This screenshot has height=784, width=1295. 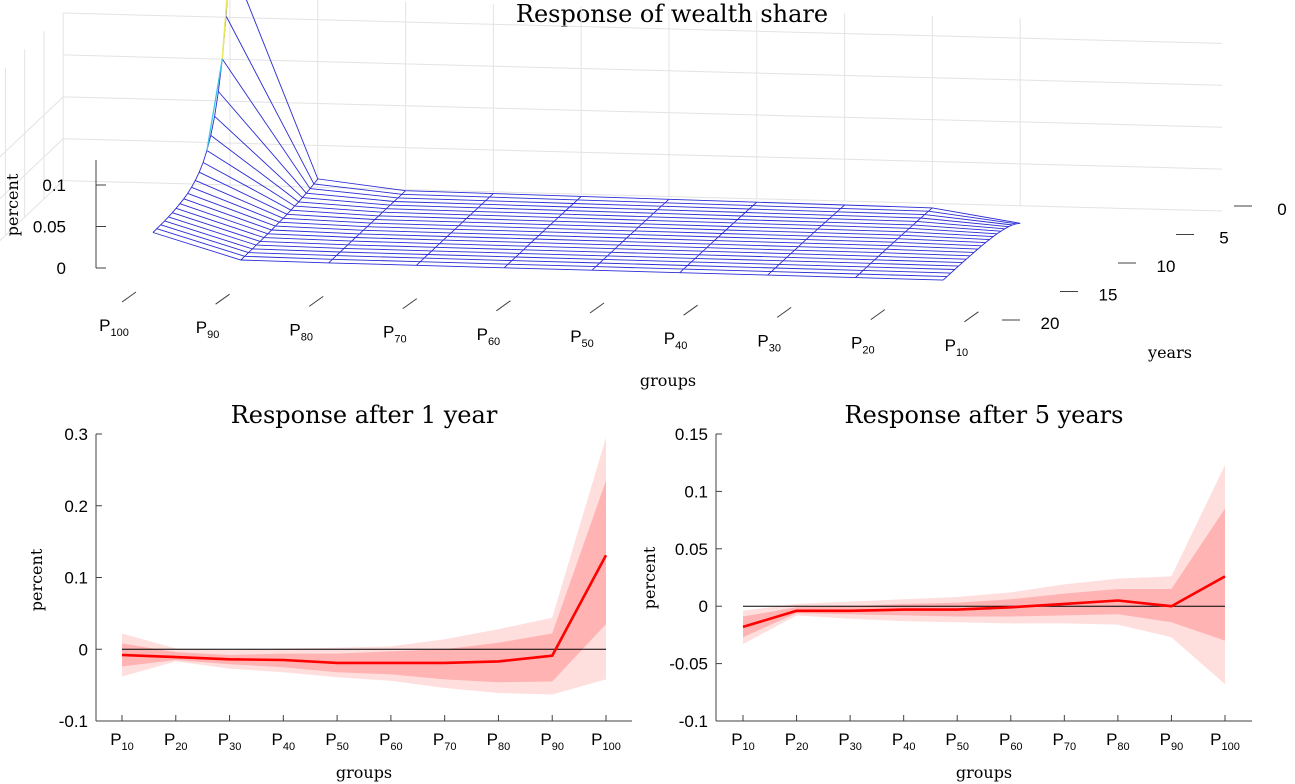 I want to click on surface-ytick-label: 5, so click(x=1223, y=238).